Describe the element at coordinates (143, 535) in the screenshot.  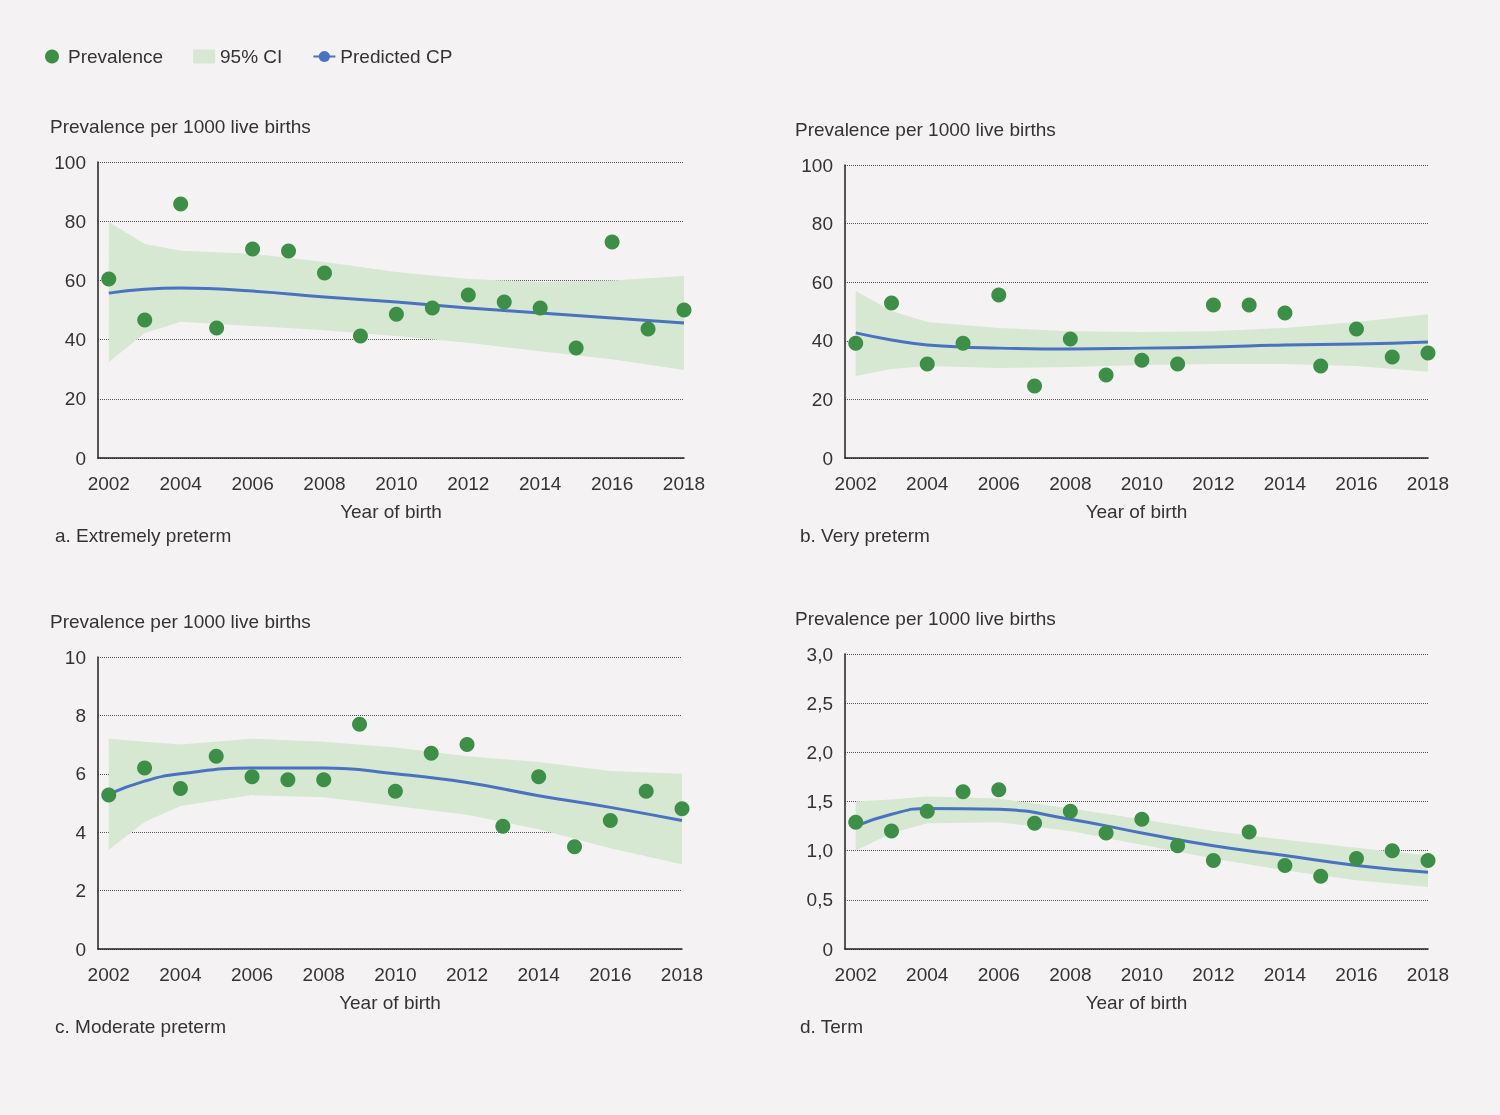
I see `text: a. Extremely preterm` at that location.